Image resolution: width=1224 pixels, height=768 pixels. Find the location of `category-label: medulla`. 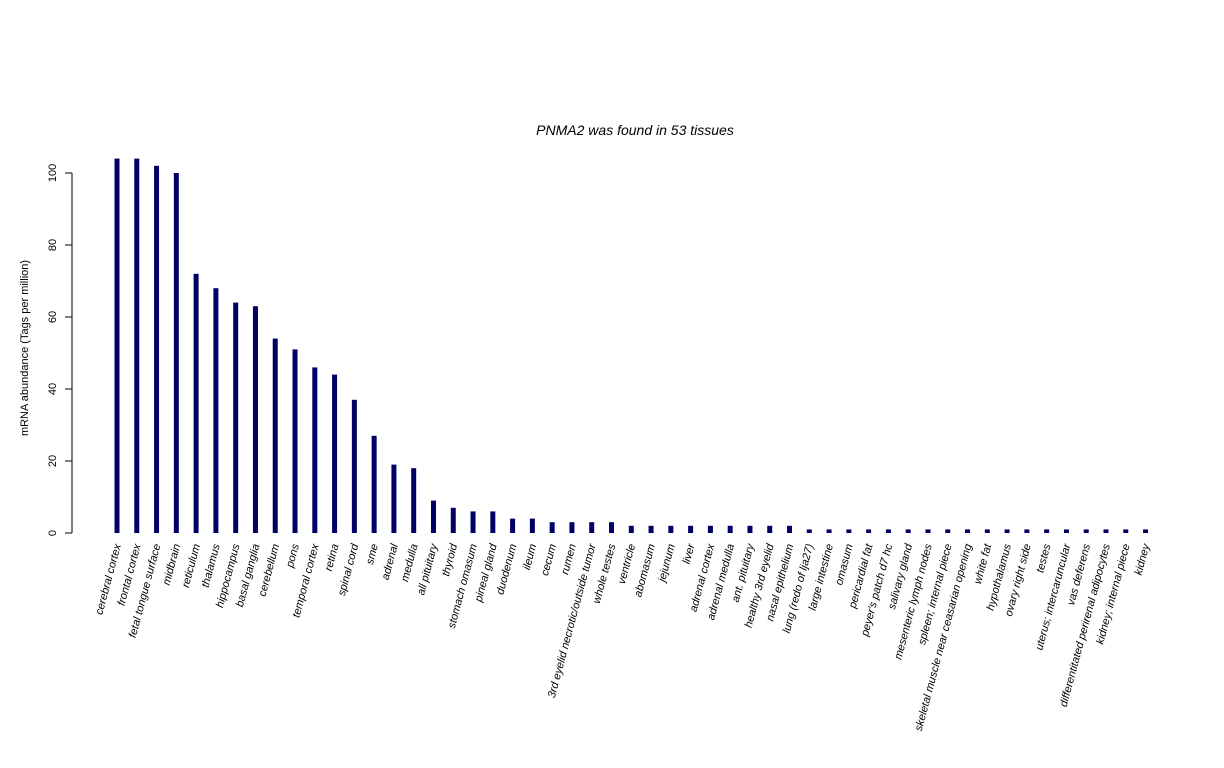

category-label: medulla is located at coordinates (410, 563).